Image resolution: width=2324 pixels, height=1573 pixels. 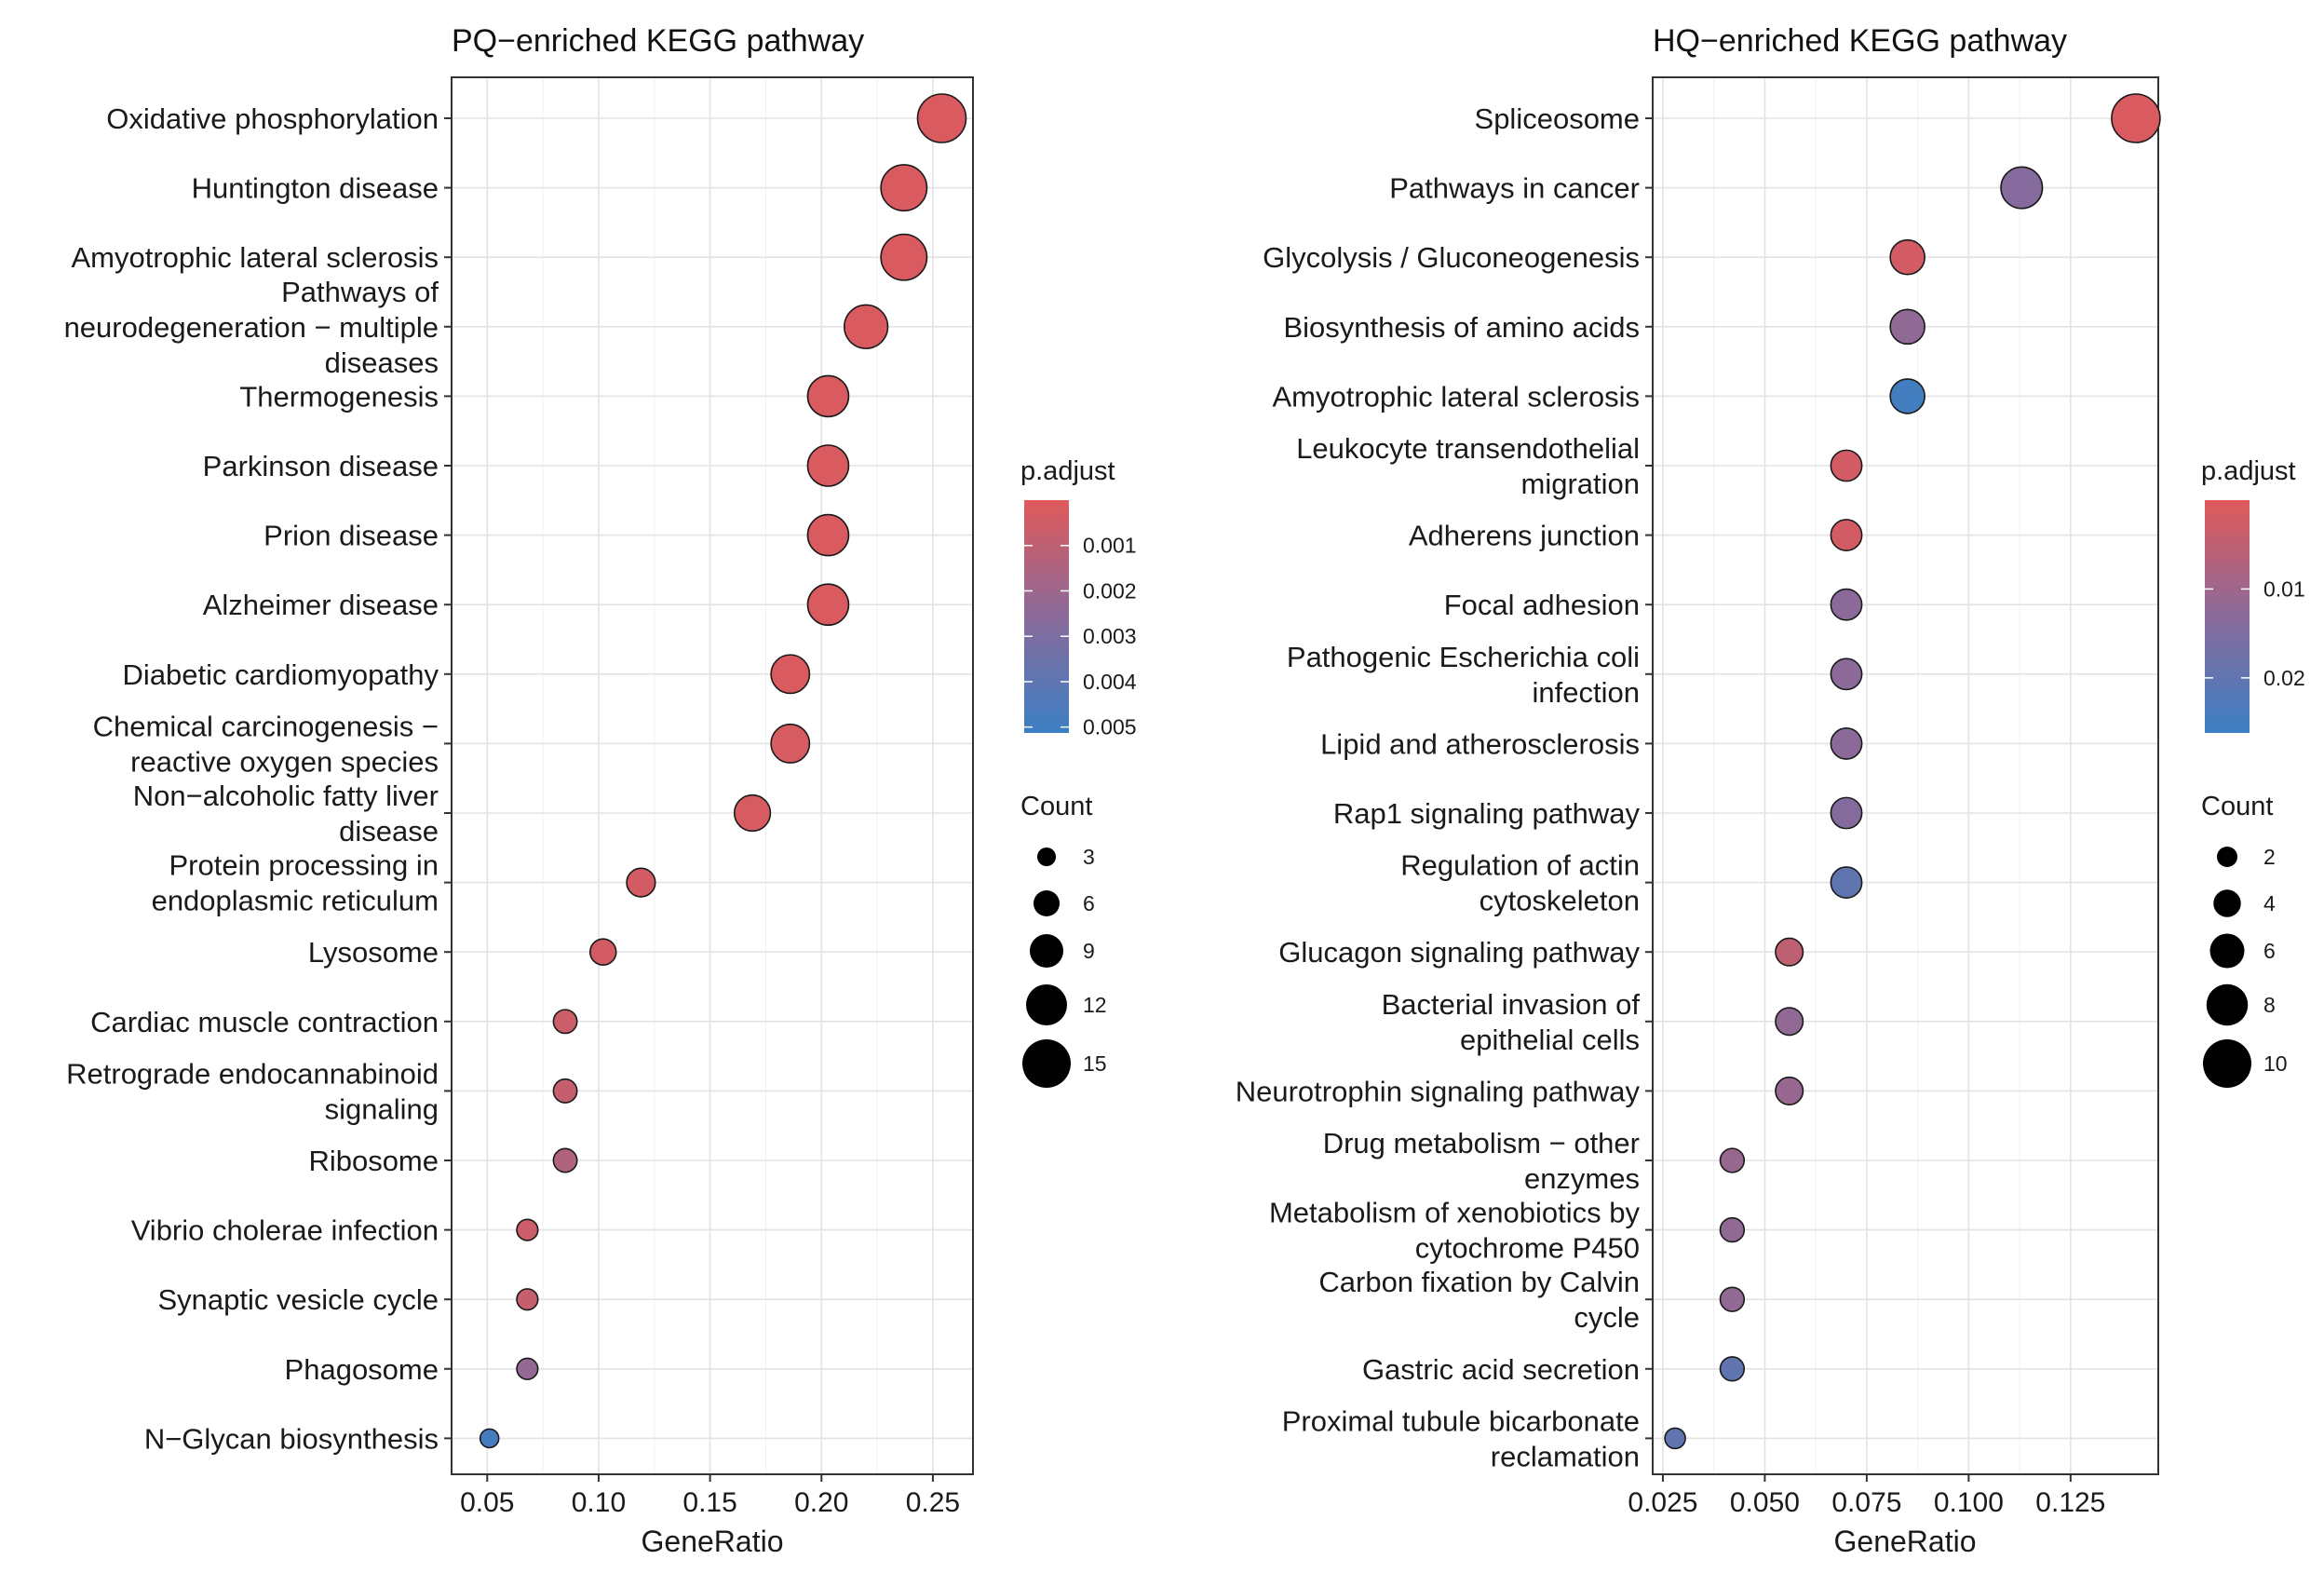 I want to click on y-axis-label: Non−alcoholic fatty liver, so click(x=286, y=796).